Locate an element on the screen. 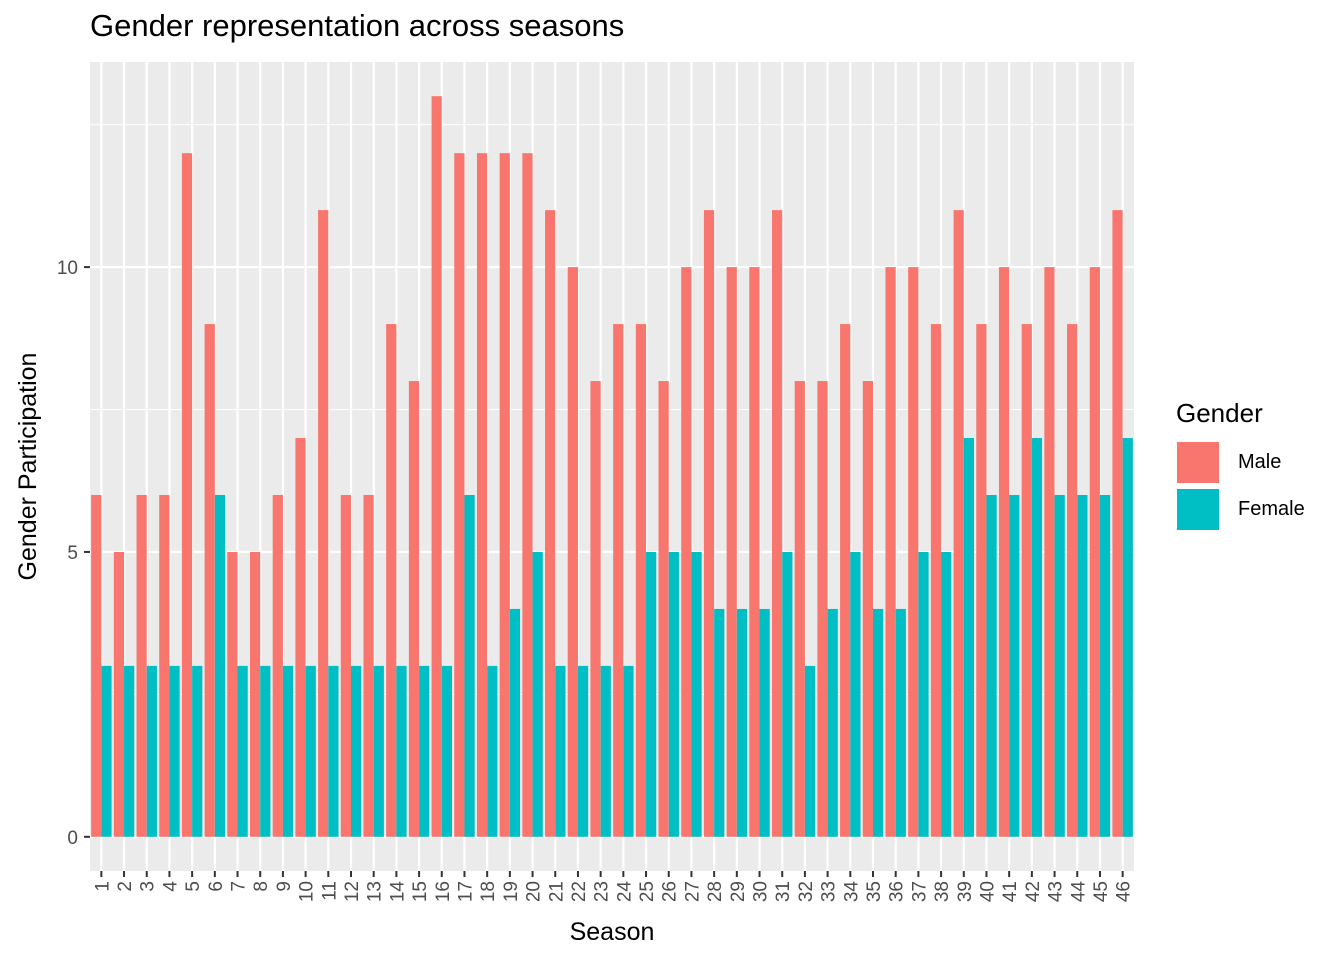  x-tick-label: 14 is located at coordinates (397, 892).